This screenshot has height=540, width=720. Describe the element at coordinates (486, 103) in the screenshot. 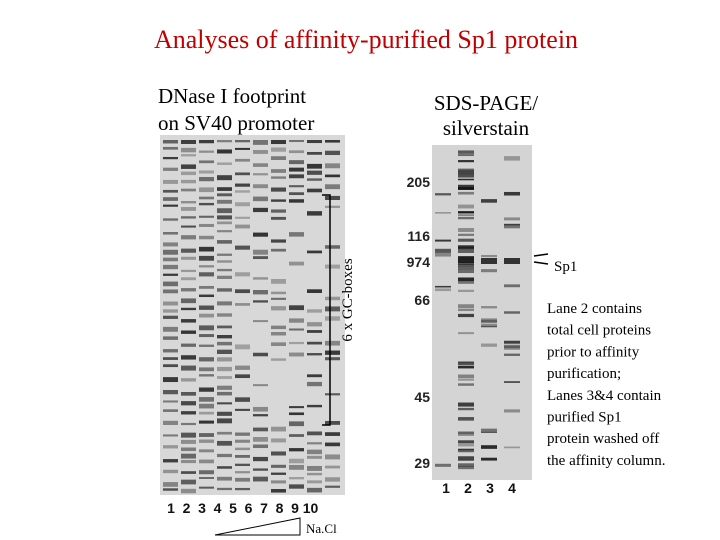

I see `right-caption: SDS-PAGE/` at that location.